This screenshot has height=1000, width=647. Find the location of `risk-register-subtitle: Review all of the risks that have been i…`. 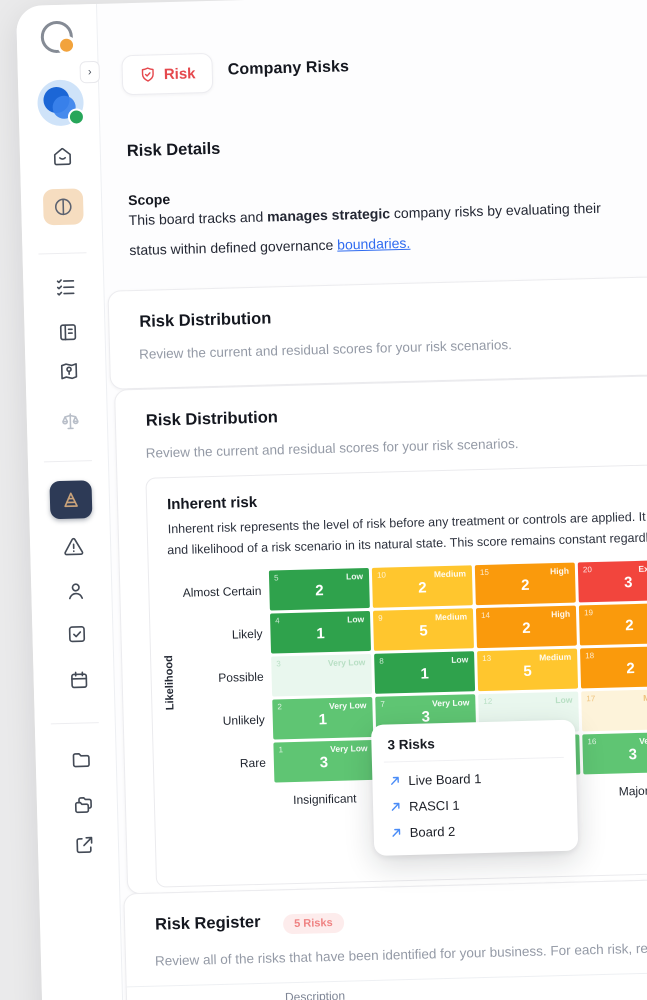

risk-register-subtitle: Review all of the risks that have been i… is located at coordinates (400, 954).